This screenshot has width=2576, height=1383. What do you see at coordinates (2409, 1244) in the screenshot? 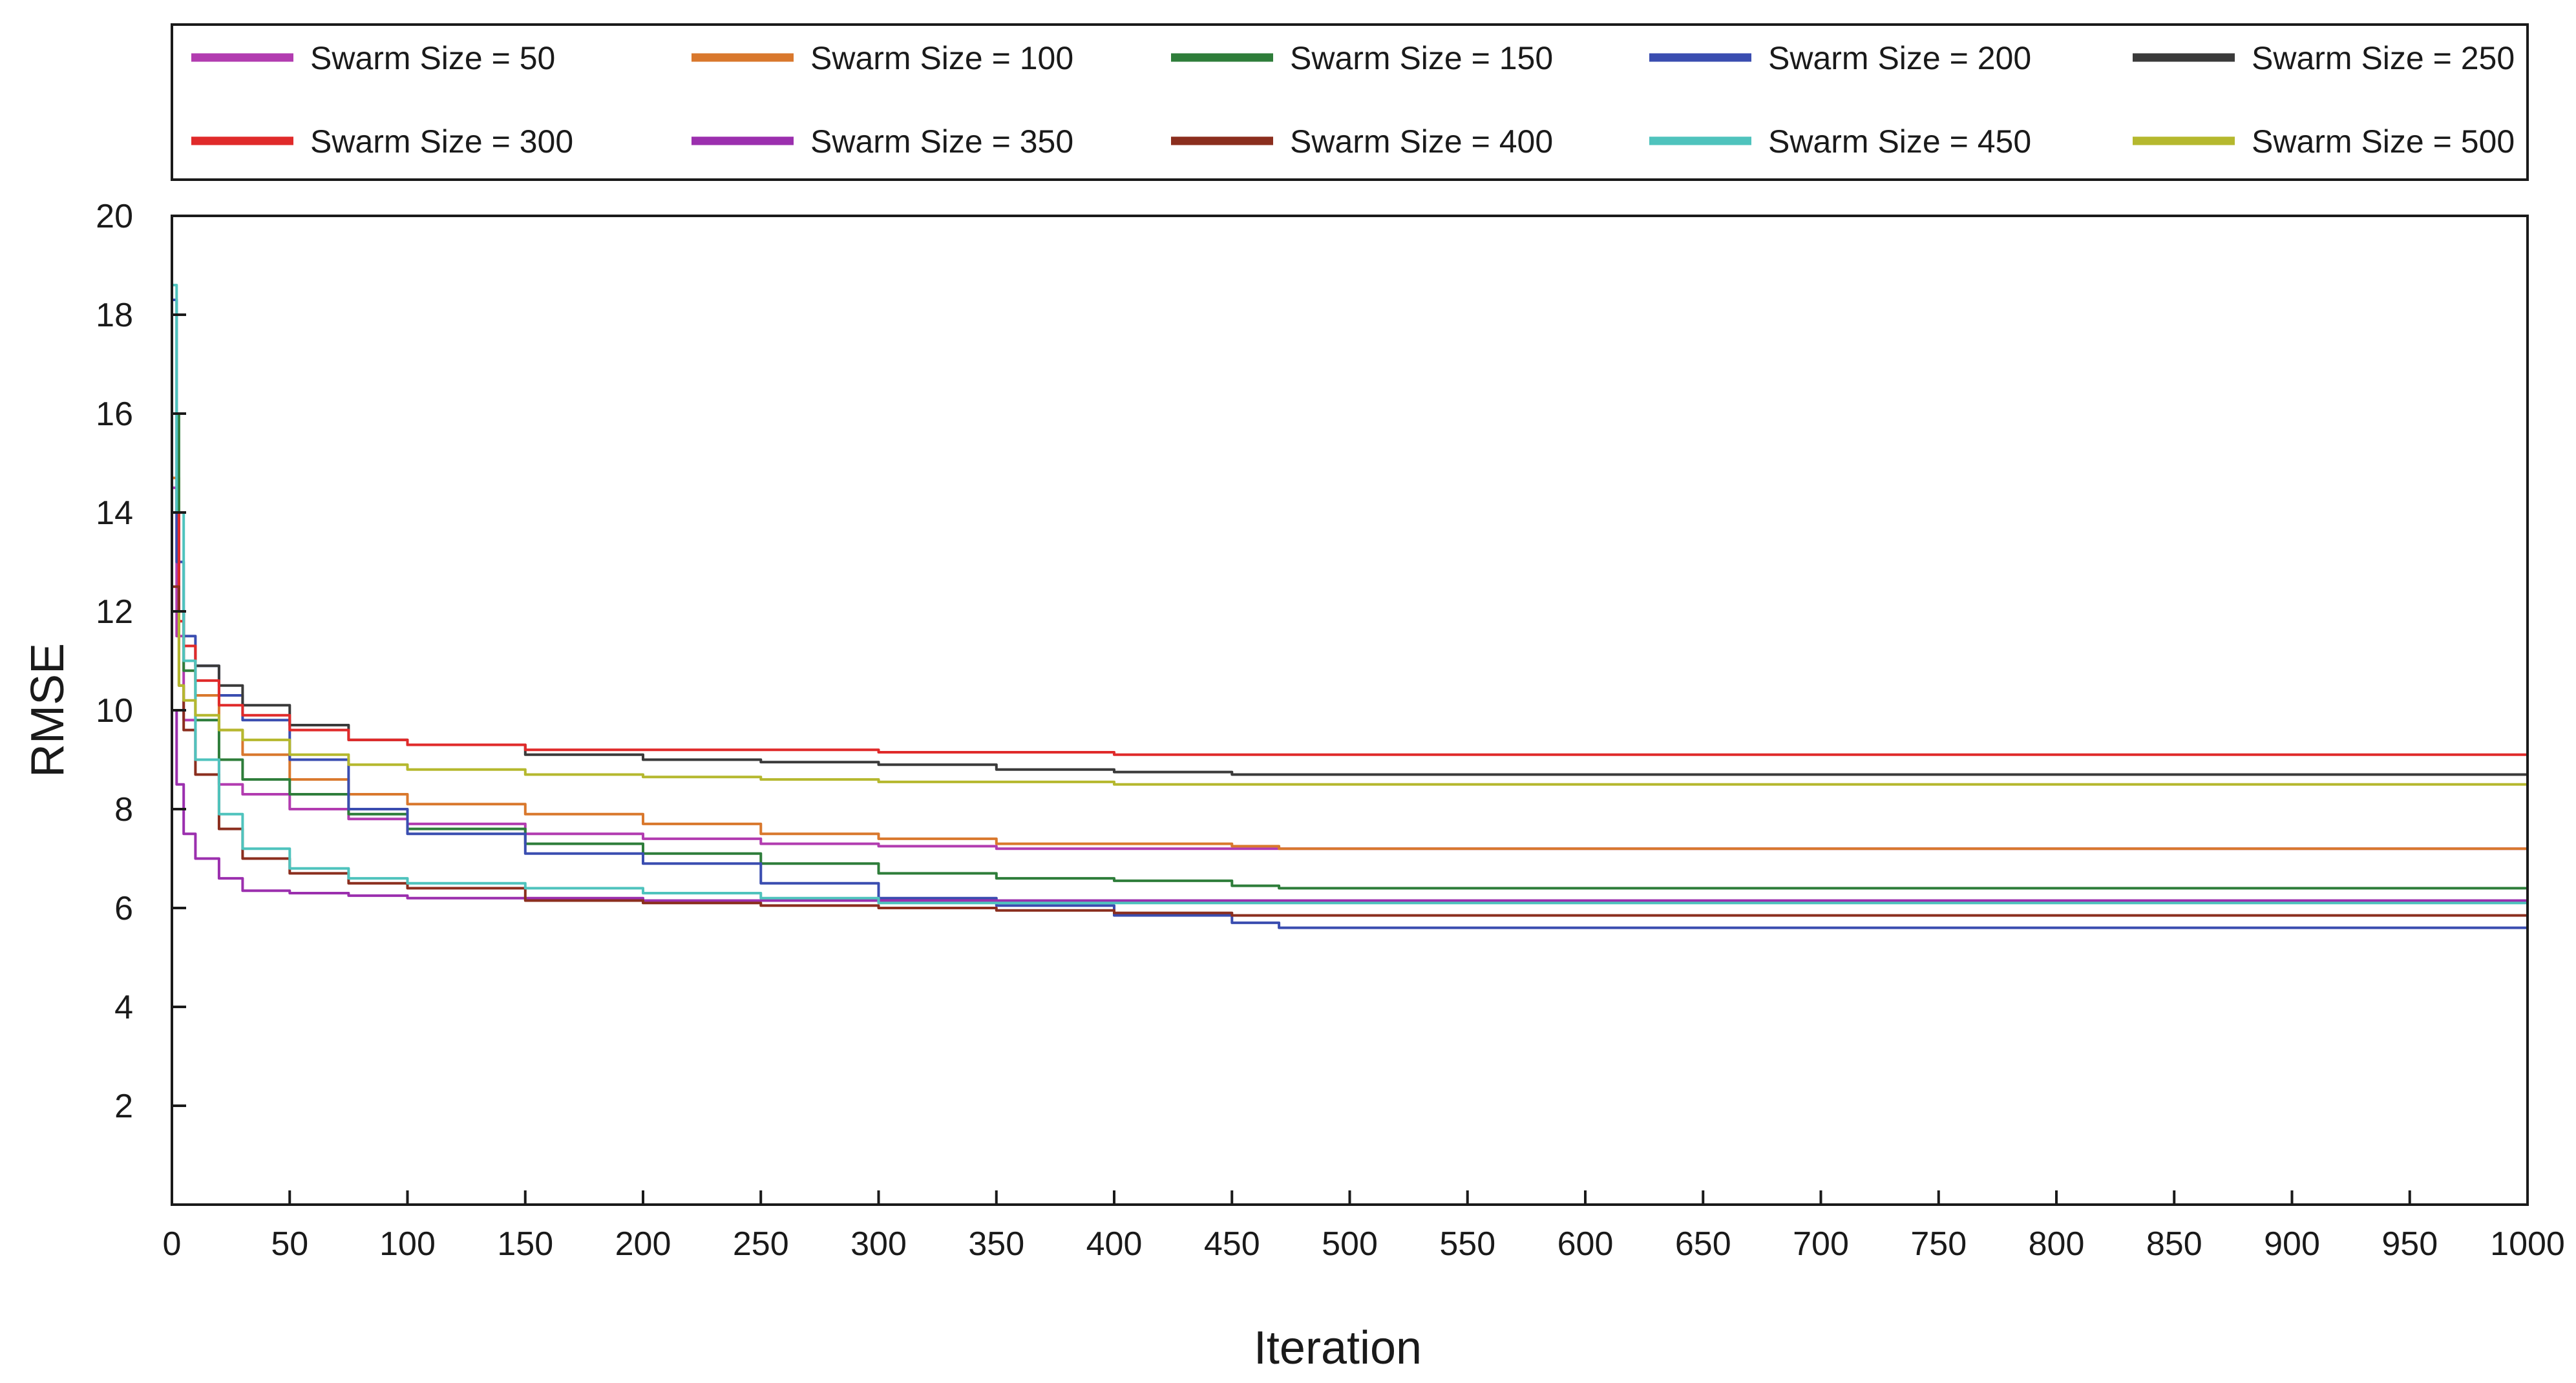
I see `x-tick-label: 950` at bounding box center [2409, 1244].